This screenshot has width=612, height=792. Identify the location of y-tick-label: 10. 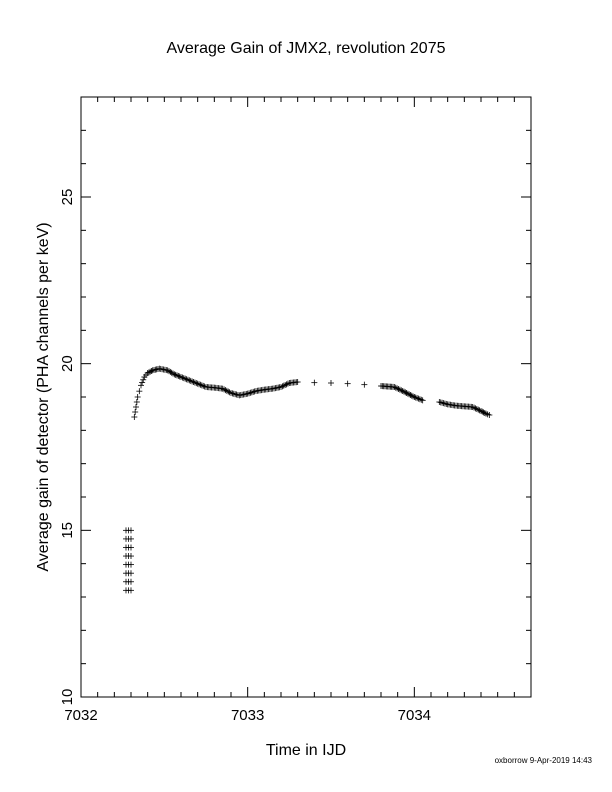
(67, 697).